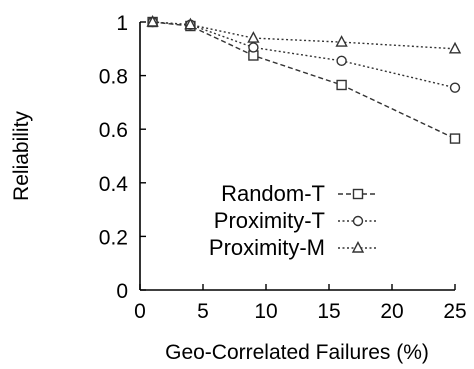 This screenshot has height=369, width=474. Describe the element at coordinates (122, 23) in the screenshot. I see `y-tick-label: 1` at that location.